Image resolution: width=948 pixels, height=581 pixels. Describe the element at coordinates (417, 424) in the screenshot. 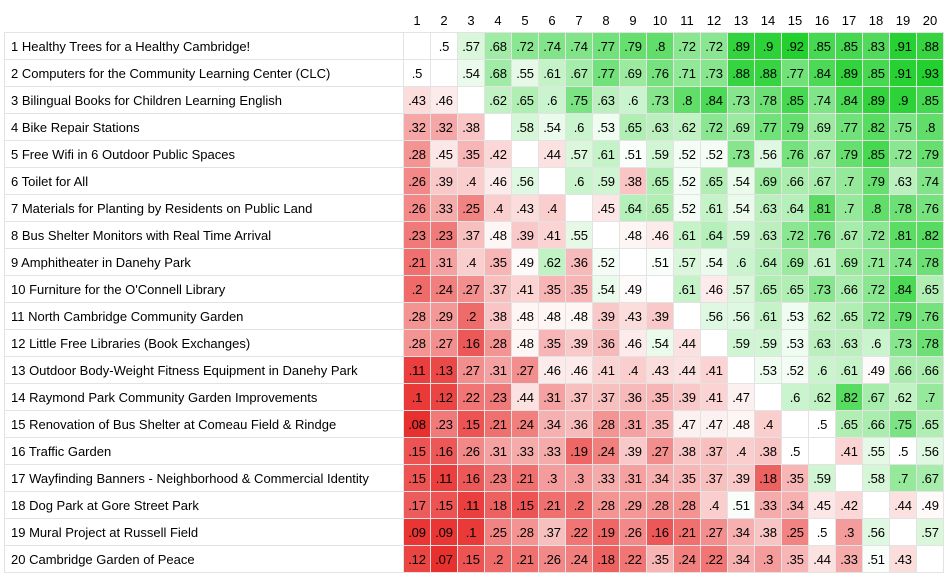

I see `heatmap-cell: .08` at that location.